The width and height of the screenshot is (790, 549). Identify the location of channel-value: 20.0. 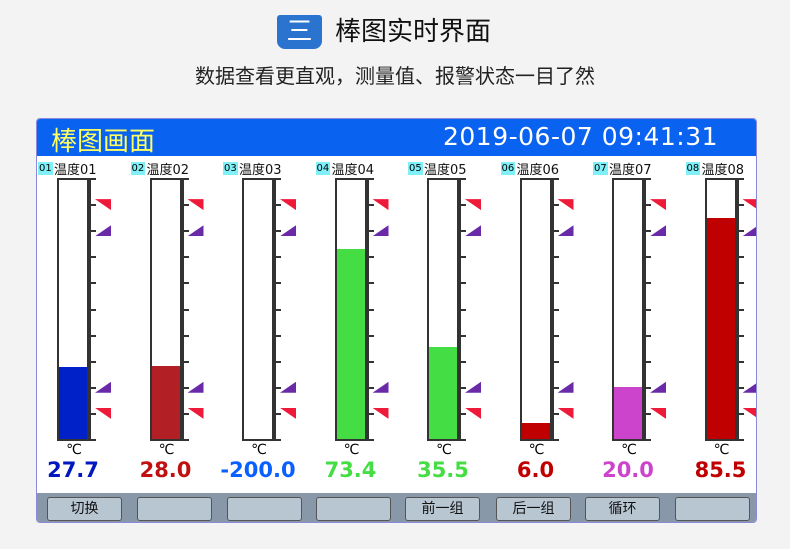
(628, 470).